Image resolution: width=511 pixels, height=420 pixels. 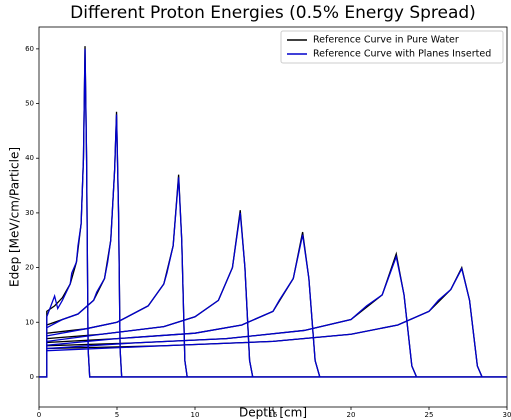 I want to click on legend-box, so click(x=392, y=47).